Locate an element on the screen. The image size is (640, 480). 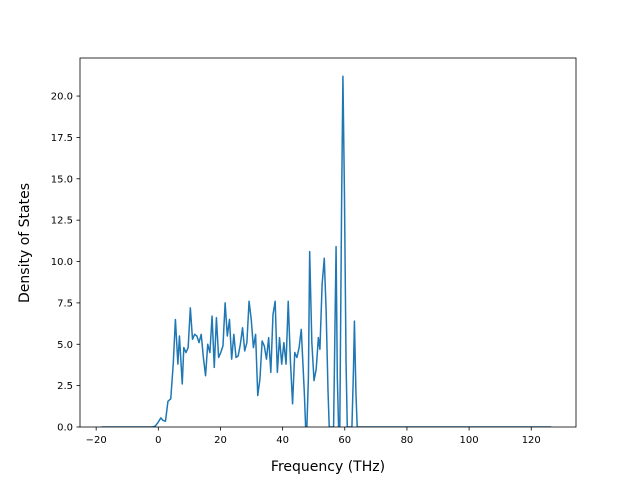
y-tick-label: 5.0 is located at coordinates (65, 345).